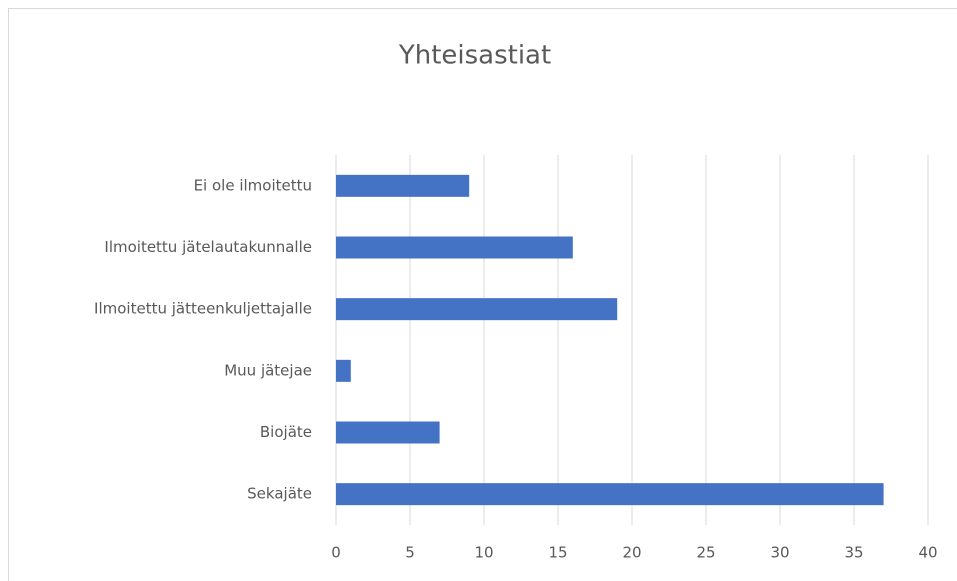 Image resolution: width=957 pixels, height=581 pixels. What do you see at coordinates (208, 247) in the screenshot?
I see `y-tick-label: Ilmoitettu jätelautakunnalle` at bounding box center [208, 247].